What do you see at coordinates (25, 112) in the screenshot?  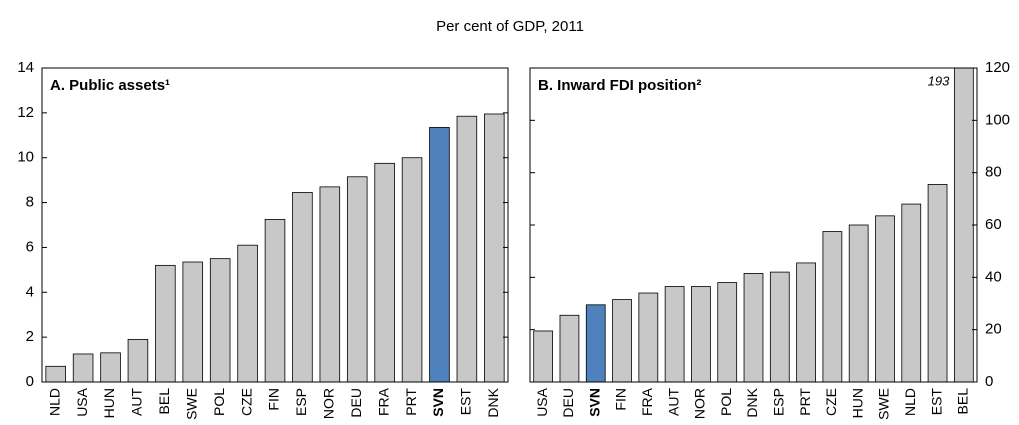 I see `y-tick-label: 12` at bounding box center [25, 112].